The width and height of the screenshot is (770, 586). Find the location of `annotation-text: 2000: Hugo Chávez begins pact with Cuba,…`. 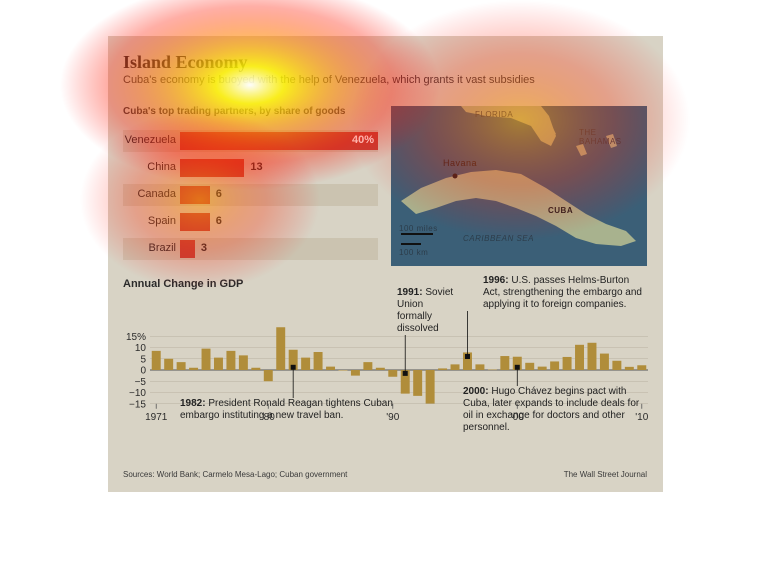

annotation-text: 2000: Hugo Chávez begins pact with Cuba,… is located at coordinates (555, 410).